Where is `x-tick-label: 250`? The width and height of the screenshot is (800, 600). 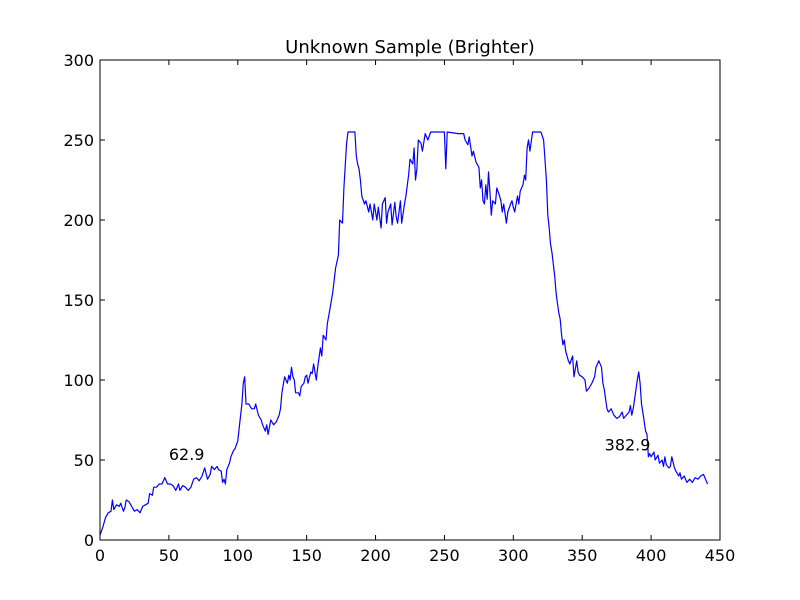
x-tick-label: 250 is located at coordinates (444, 555).